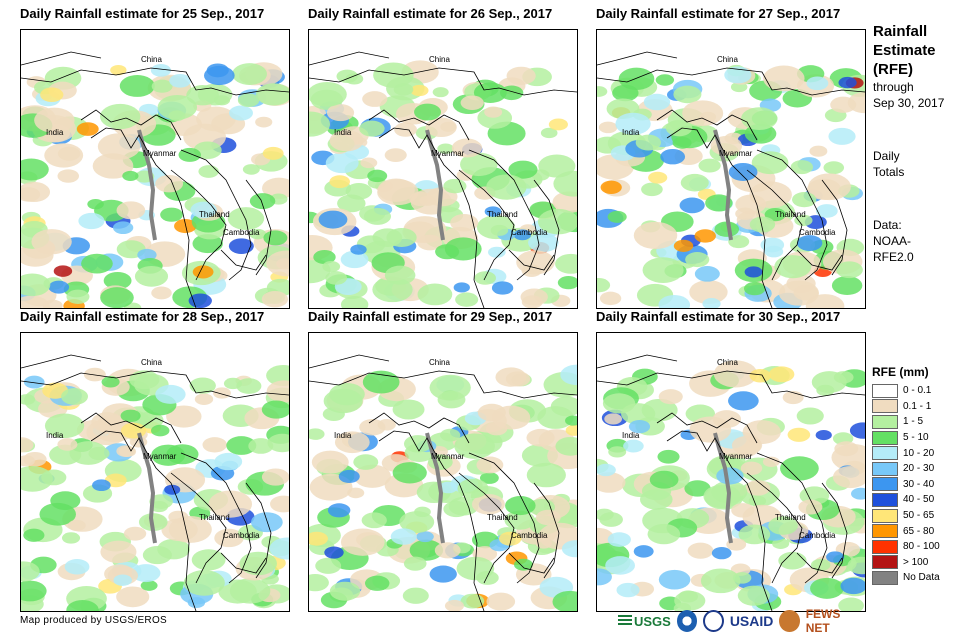  I want to click on country-label-myanmar: Myanmar, so click(160, 456).